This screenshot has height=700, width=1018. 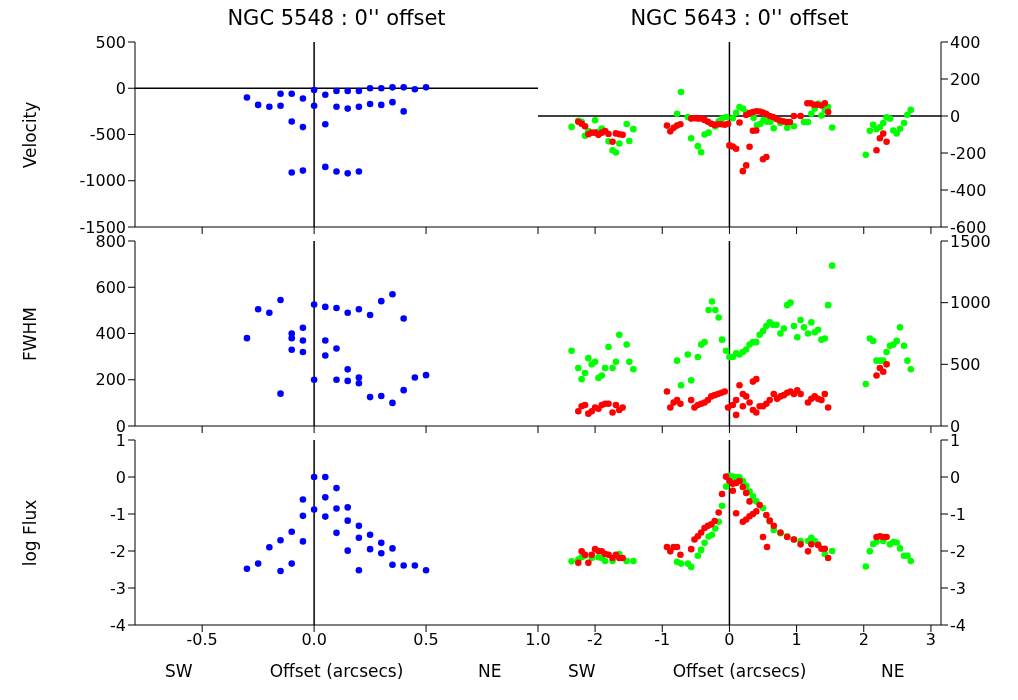 I want to click on chart-title: NGC 5643 : 0'' offset, so click(x=739, y=18).